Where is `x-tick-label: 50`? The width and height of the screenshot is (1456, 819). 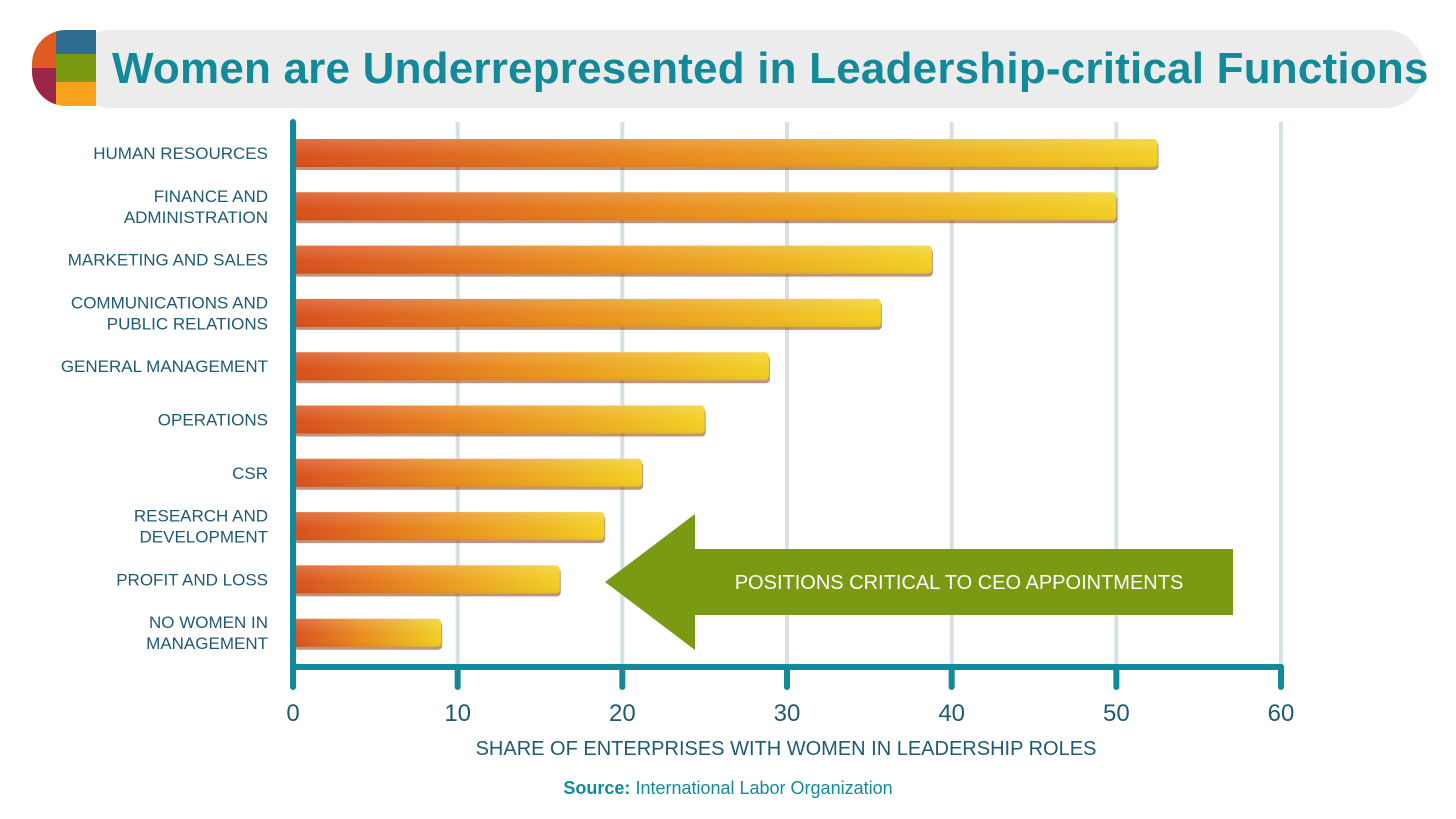
x-tick-label: 50 is located at coordinates (1116, 713).